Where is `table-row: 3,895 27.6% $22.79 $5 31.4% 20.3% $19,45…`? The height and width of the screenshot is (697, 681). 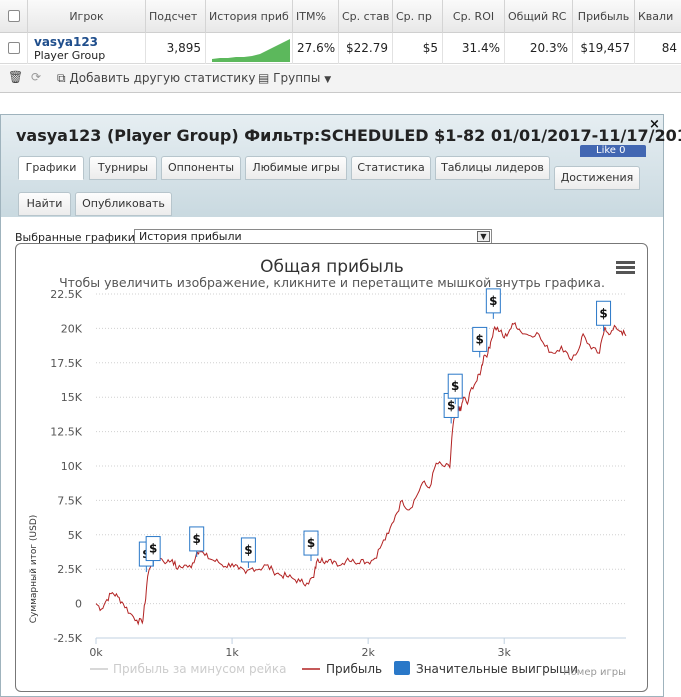 table-row: 3,895 27.6% $22.79 $5 31.4% 20.3% $19,45… is located at coordinates (340, 48).